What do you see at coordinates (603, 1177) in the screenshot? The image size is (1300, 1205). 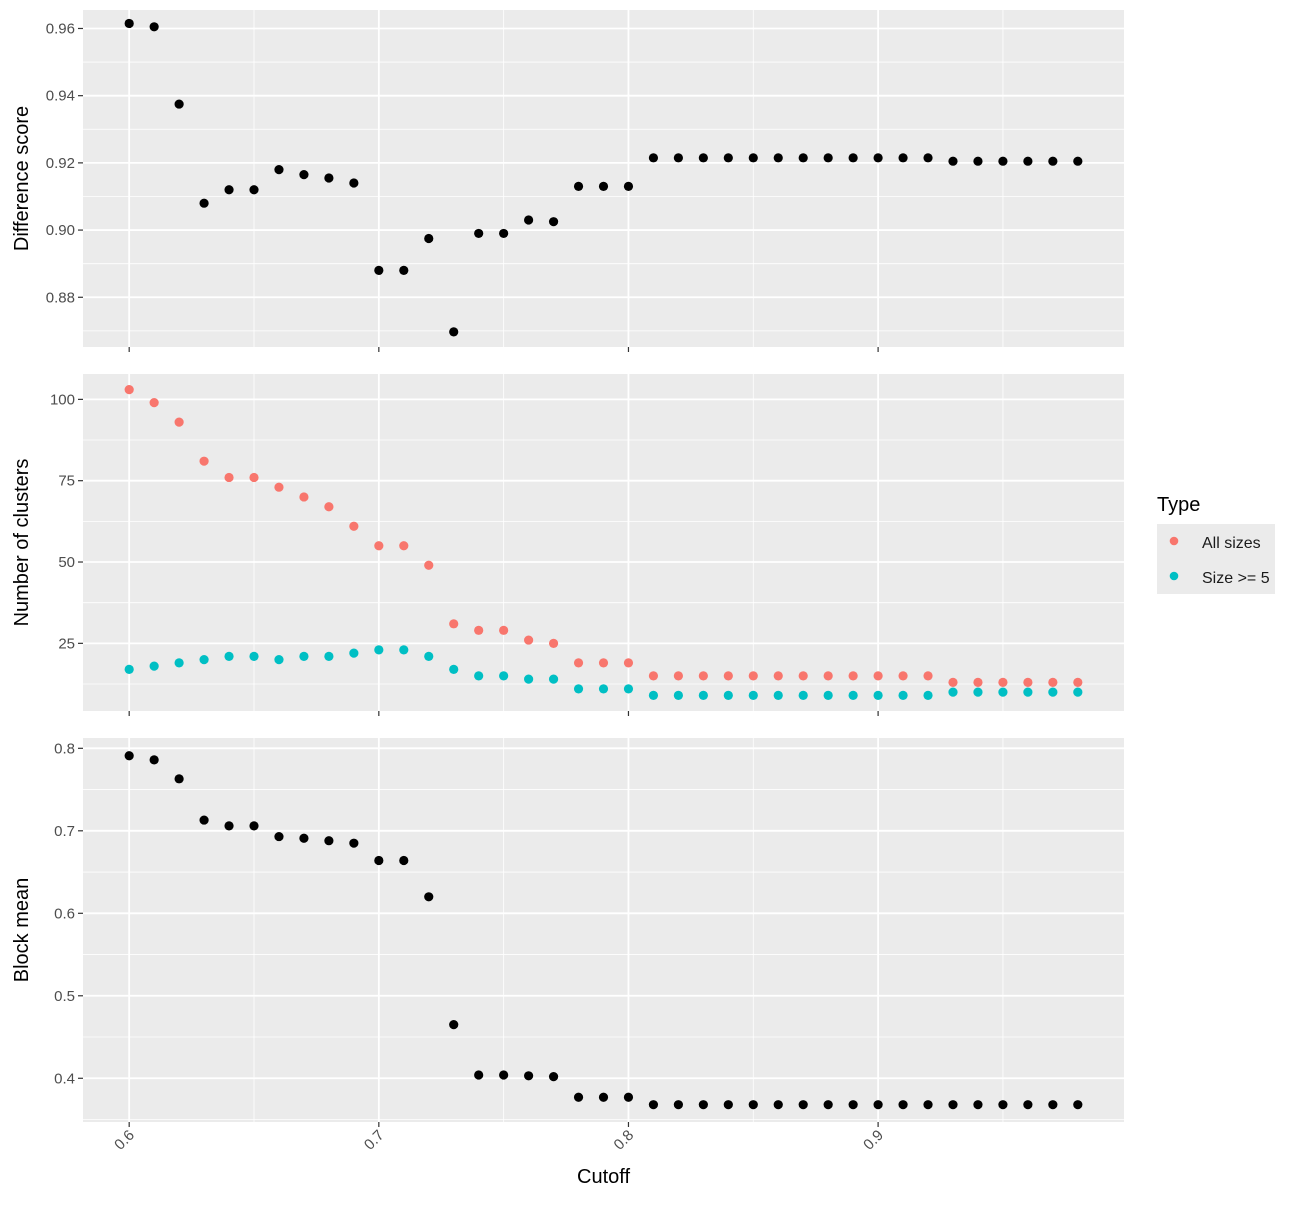 I see `x-axis-title: Cutoff` at bounding box center [603, 1177].